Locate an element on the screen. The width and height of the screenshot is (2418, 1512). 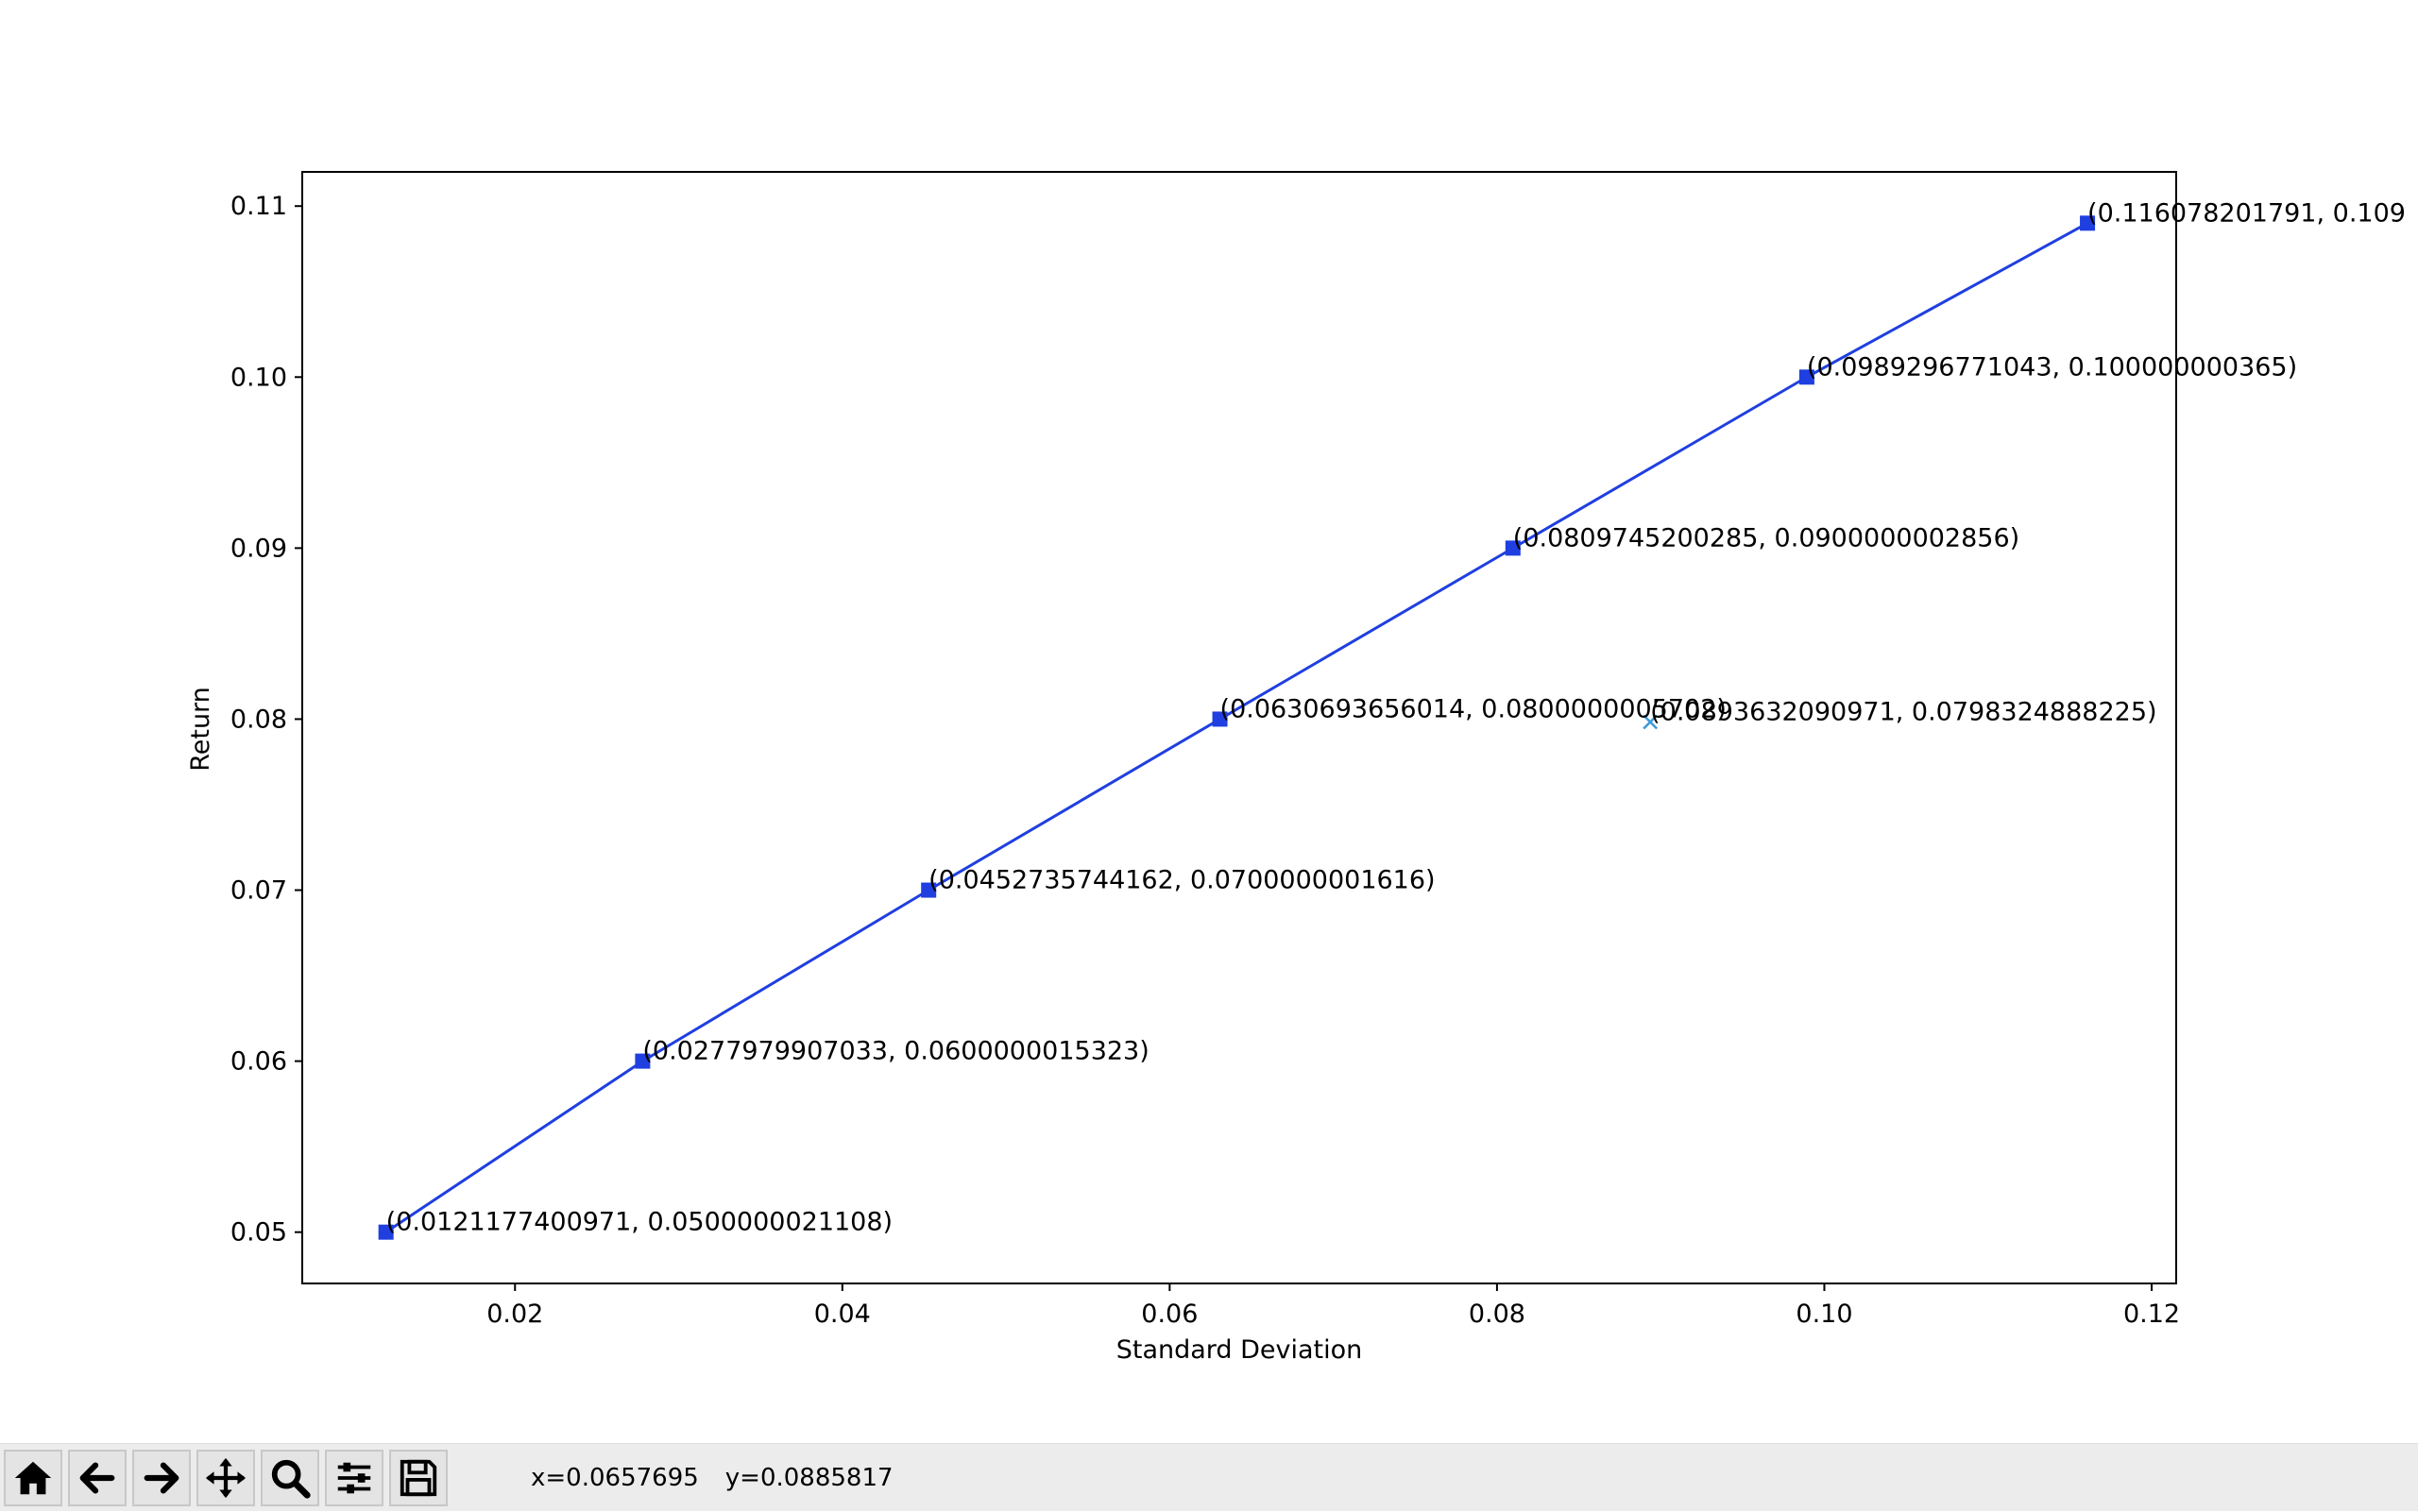
forward-arrow-icon is located at coordinates (162, 1478).